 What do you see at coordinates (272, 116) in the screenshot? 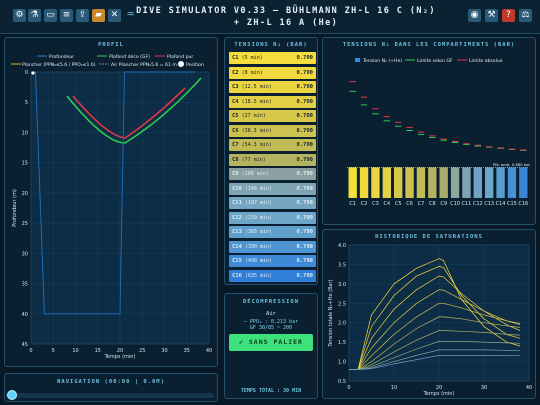
I see `tissue-row-c5: C5 (27 min) 0.790` at bounding box center [272, 116].